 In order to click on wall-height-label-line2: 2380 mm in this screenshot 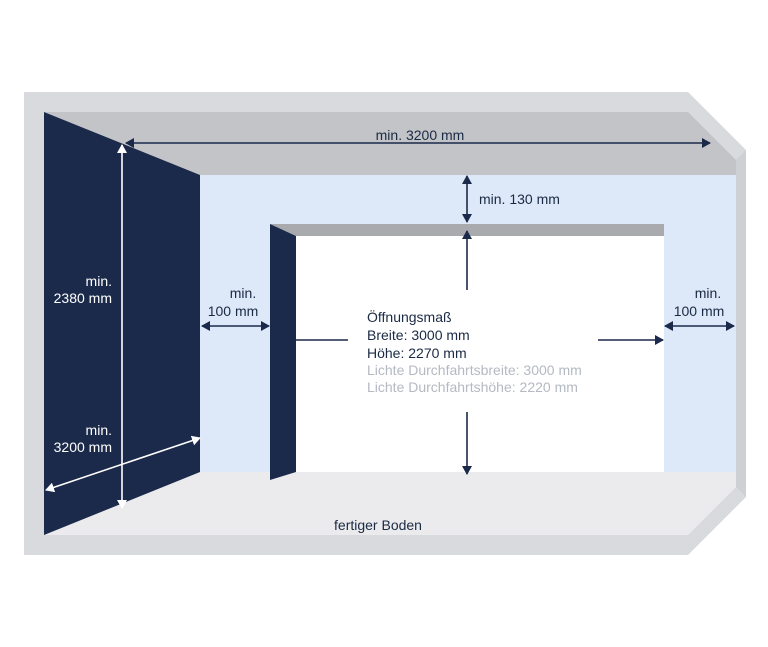, I will do `click(83, 298)`.